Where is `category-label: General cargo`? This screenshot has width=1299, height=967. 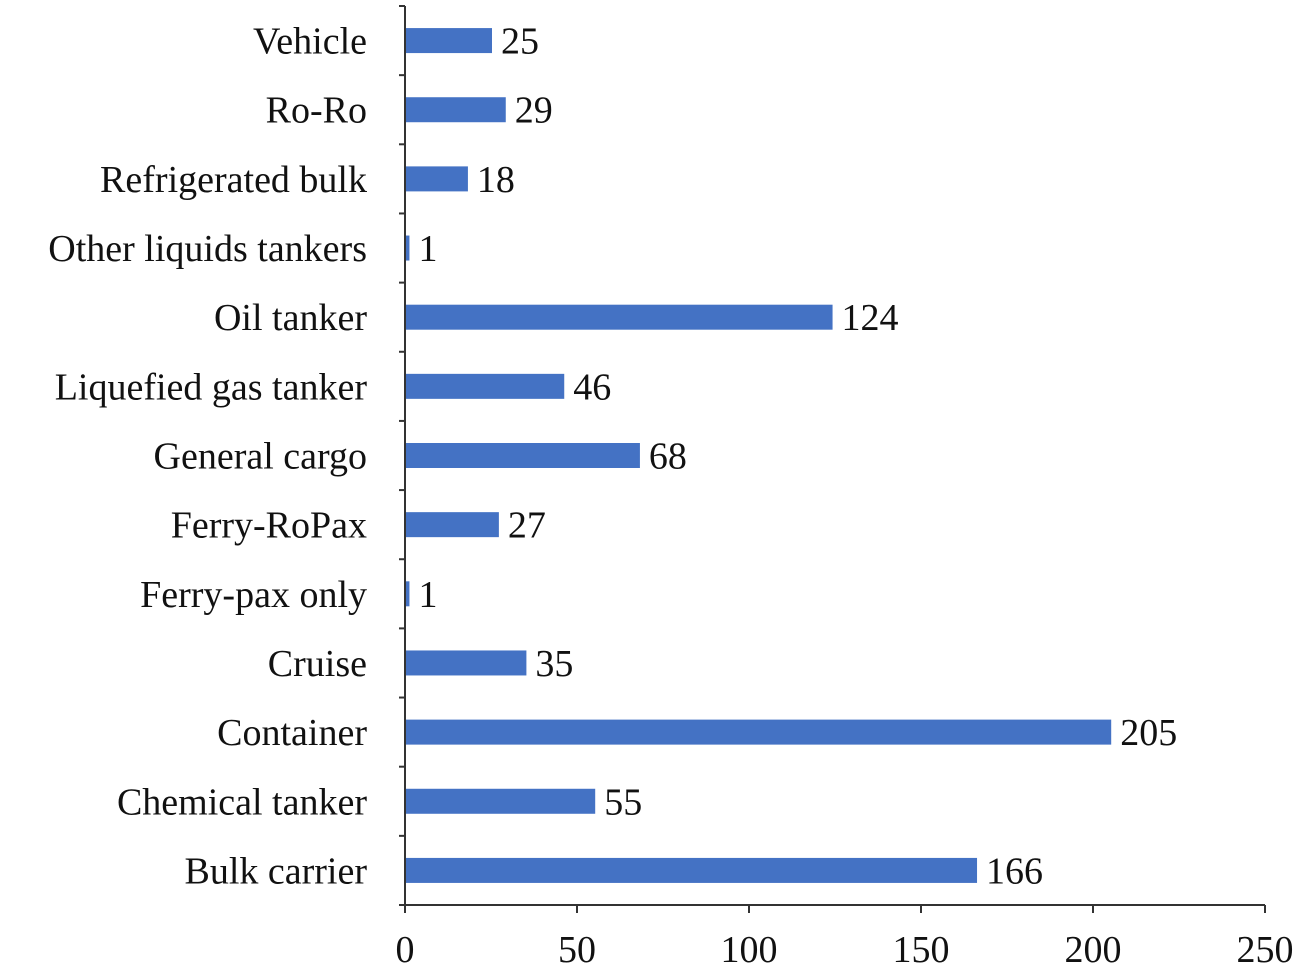
category-label: General cargo is located at coordinates (260, 457).